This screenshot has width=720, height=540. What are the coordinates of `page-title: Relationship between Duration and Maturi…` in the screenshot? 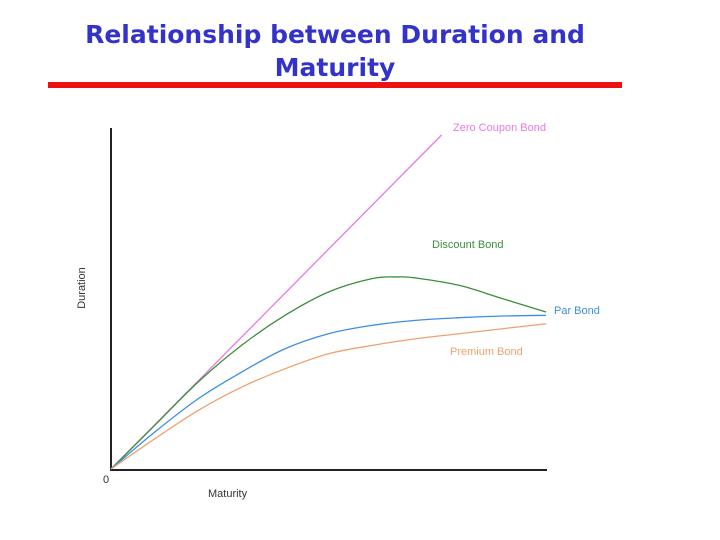 It's located at (335, 51).